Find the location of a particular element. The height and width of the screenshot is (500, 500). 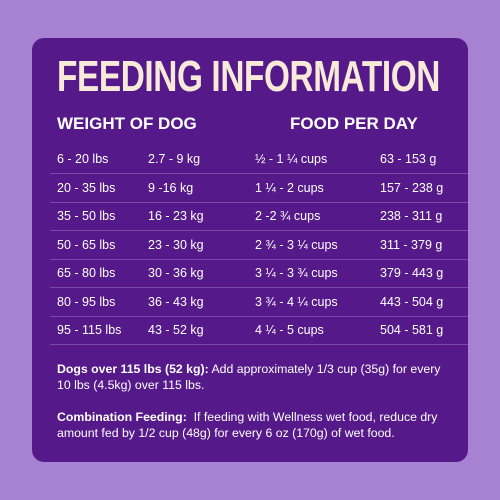

table-cell: 20 - 35 lbs is located at coordinates (86, 187).